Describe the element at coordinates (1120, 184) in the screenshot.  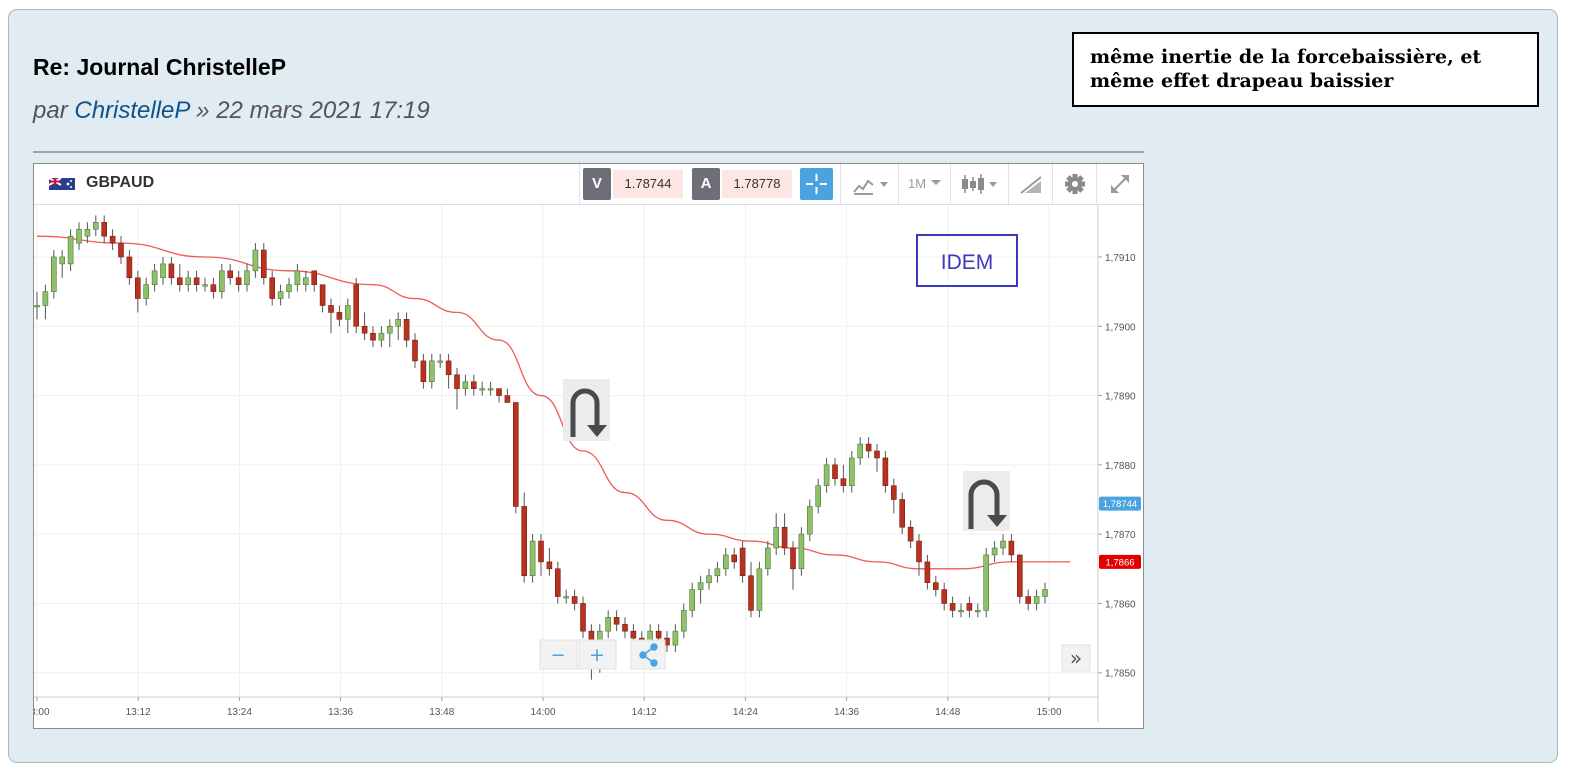
I see `fullscreen-button` at that location.